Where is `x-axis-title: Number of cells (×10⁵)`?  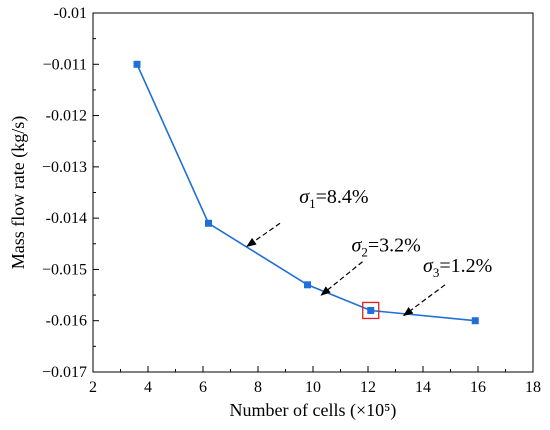 x-axis-title: Number of cells (×10⁵) is located at coordinates (313, 410).